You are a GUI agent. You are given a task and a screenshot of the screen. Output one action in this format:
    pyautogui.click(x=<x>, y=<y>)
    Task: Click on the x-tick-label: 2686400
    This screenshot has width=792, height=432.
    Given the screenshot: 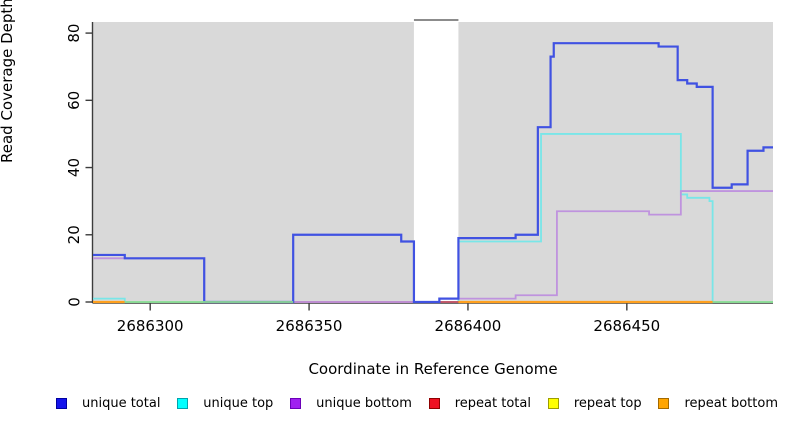 What is the action you would take?
    pyautogui.click(x=468, y=326)
    